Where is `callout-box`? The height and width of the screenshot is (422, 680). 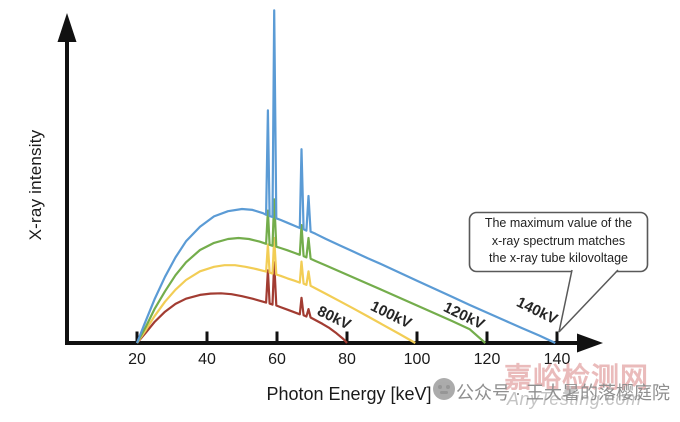 callout-box is located at coordinates (558, 242).